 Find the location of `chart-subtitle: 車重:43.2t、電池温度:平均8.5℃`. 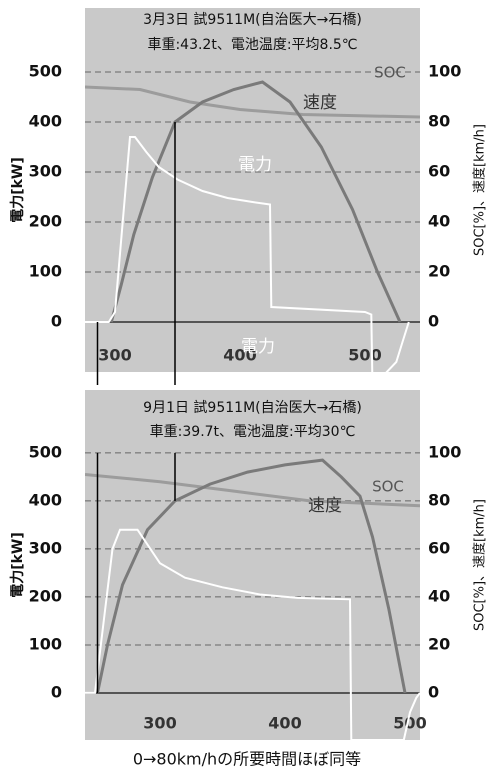

chart-subtitle: 車重:43.2t、電池温度:平均8.5℃ is located at coordinates (252, 44).